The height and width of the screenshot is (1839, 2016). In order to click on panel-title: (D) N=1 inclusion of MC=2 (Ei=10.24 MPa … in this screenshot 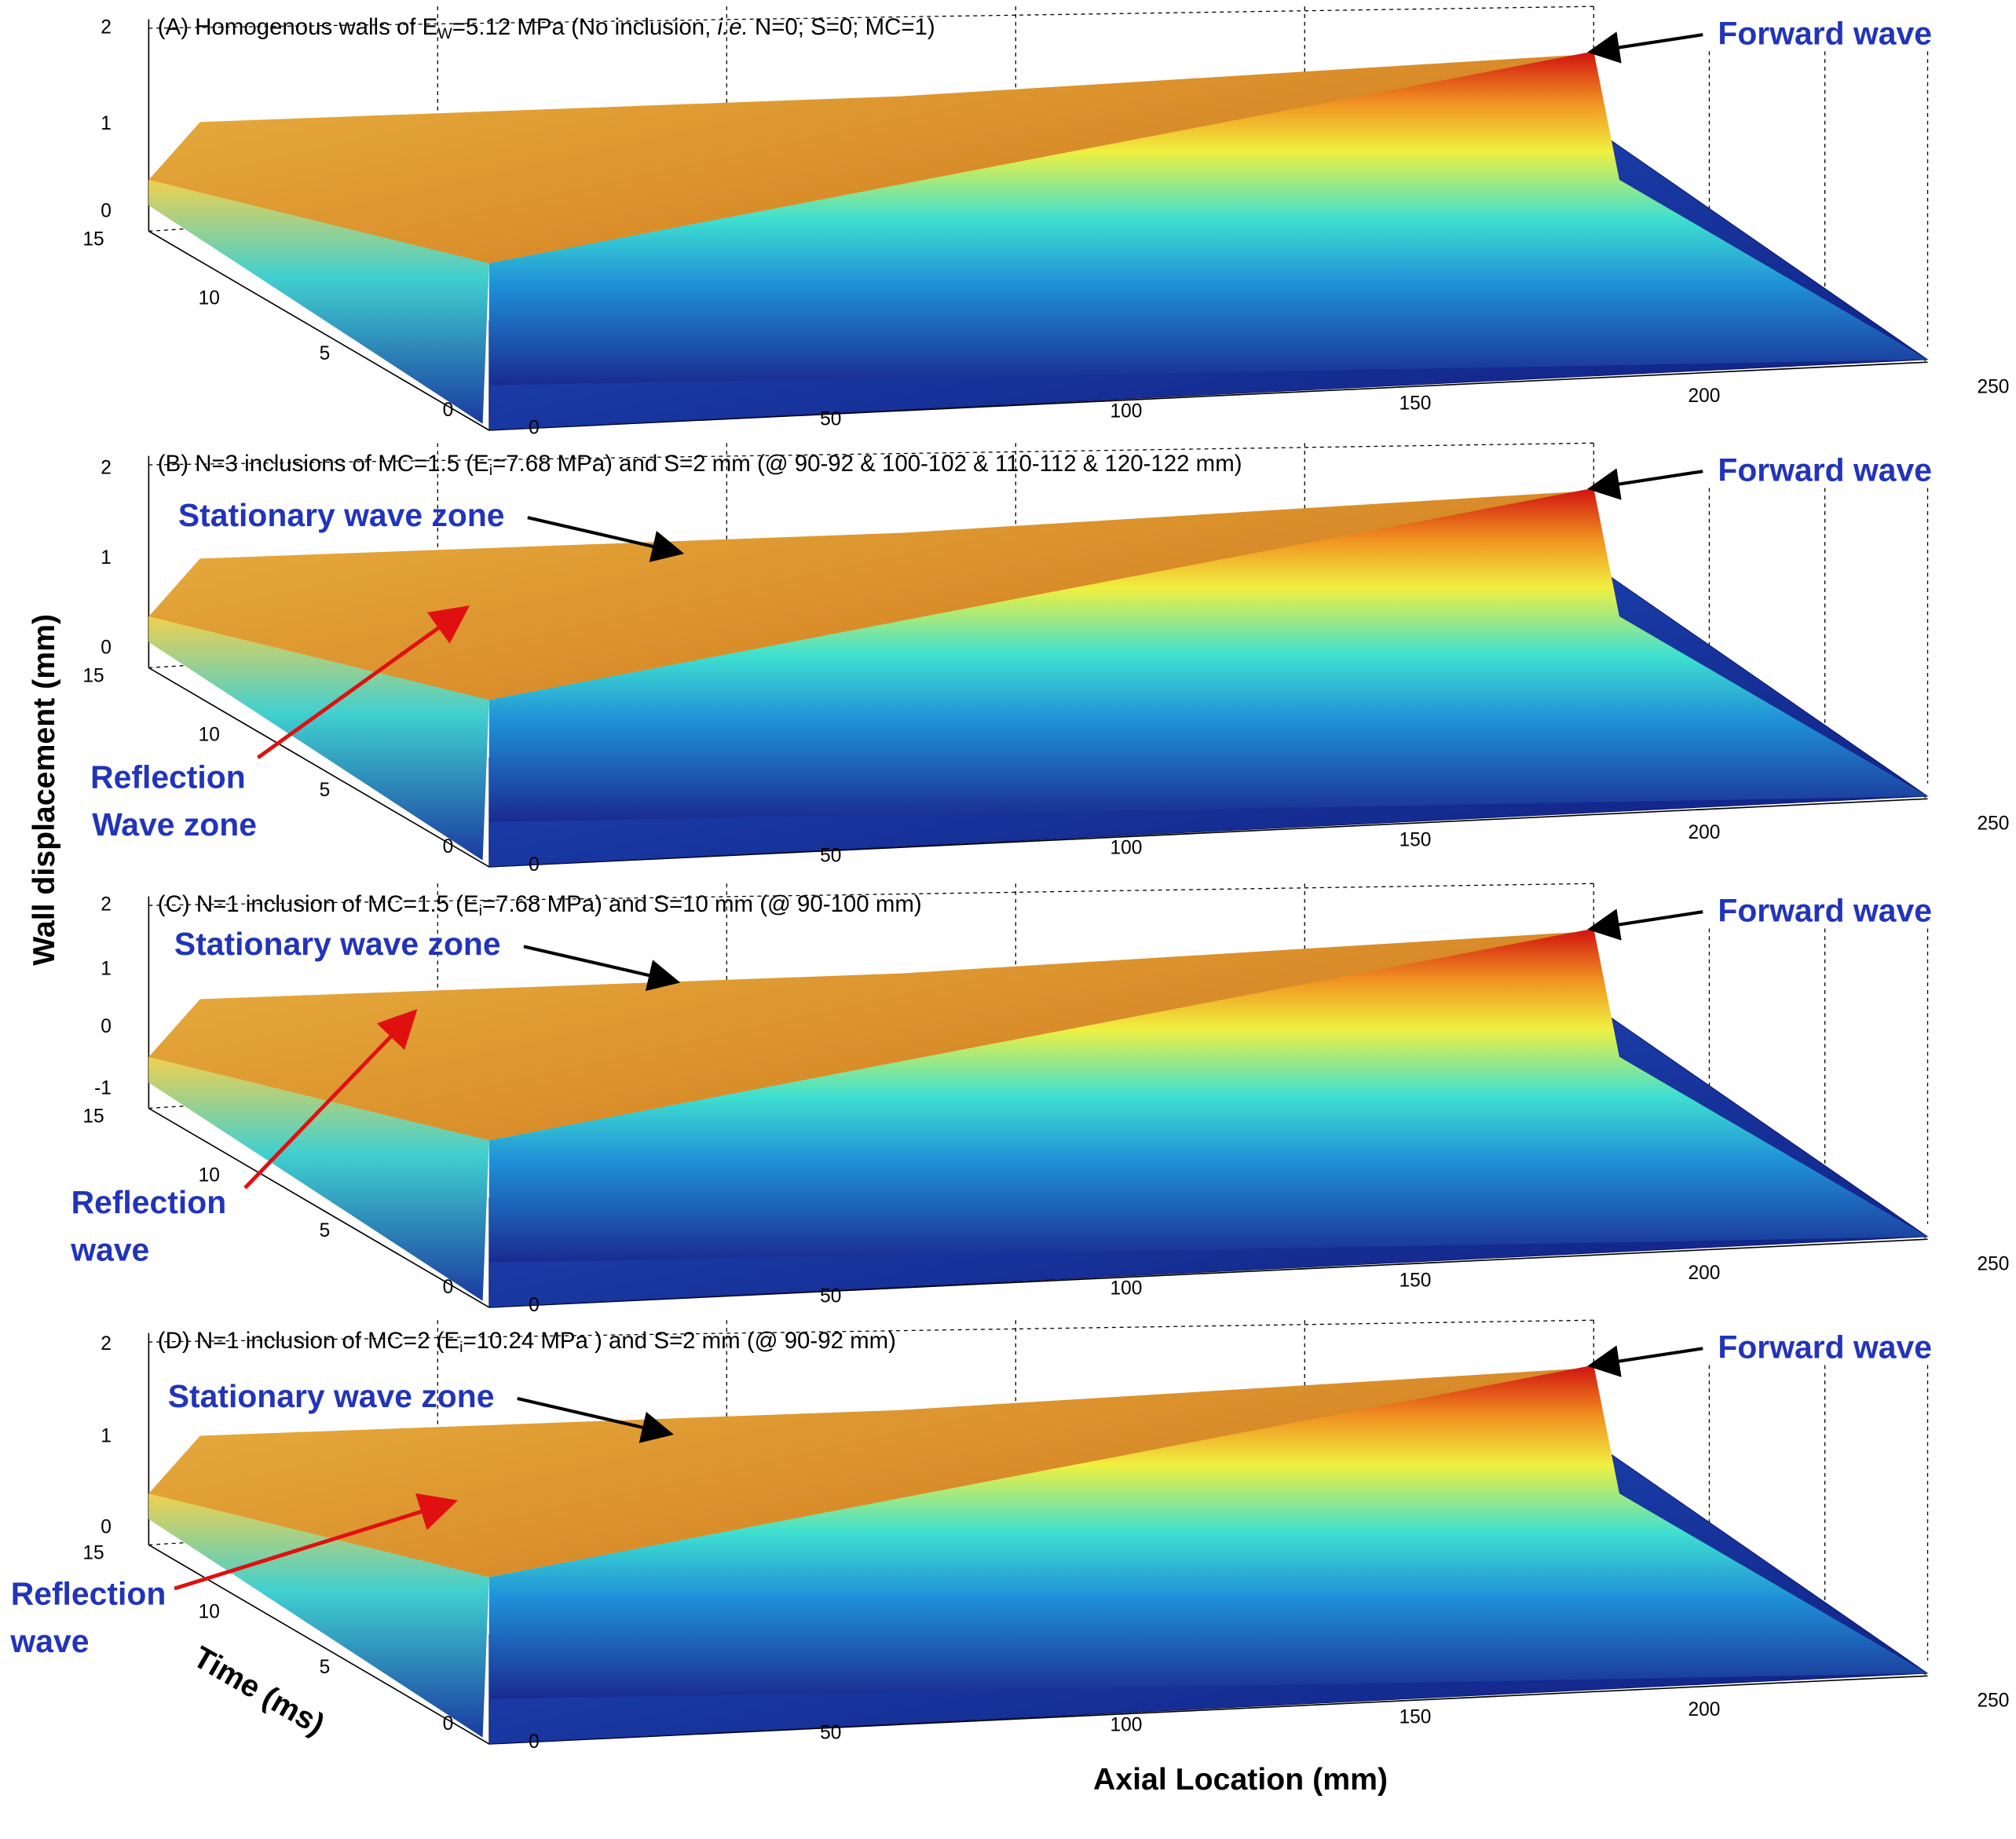, I will do `click(527, 1343)`.